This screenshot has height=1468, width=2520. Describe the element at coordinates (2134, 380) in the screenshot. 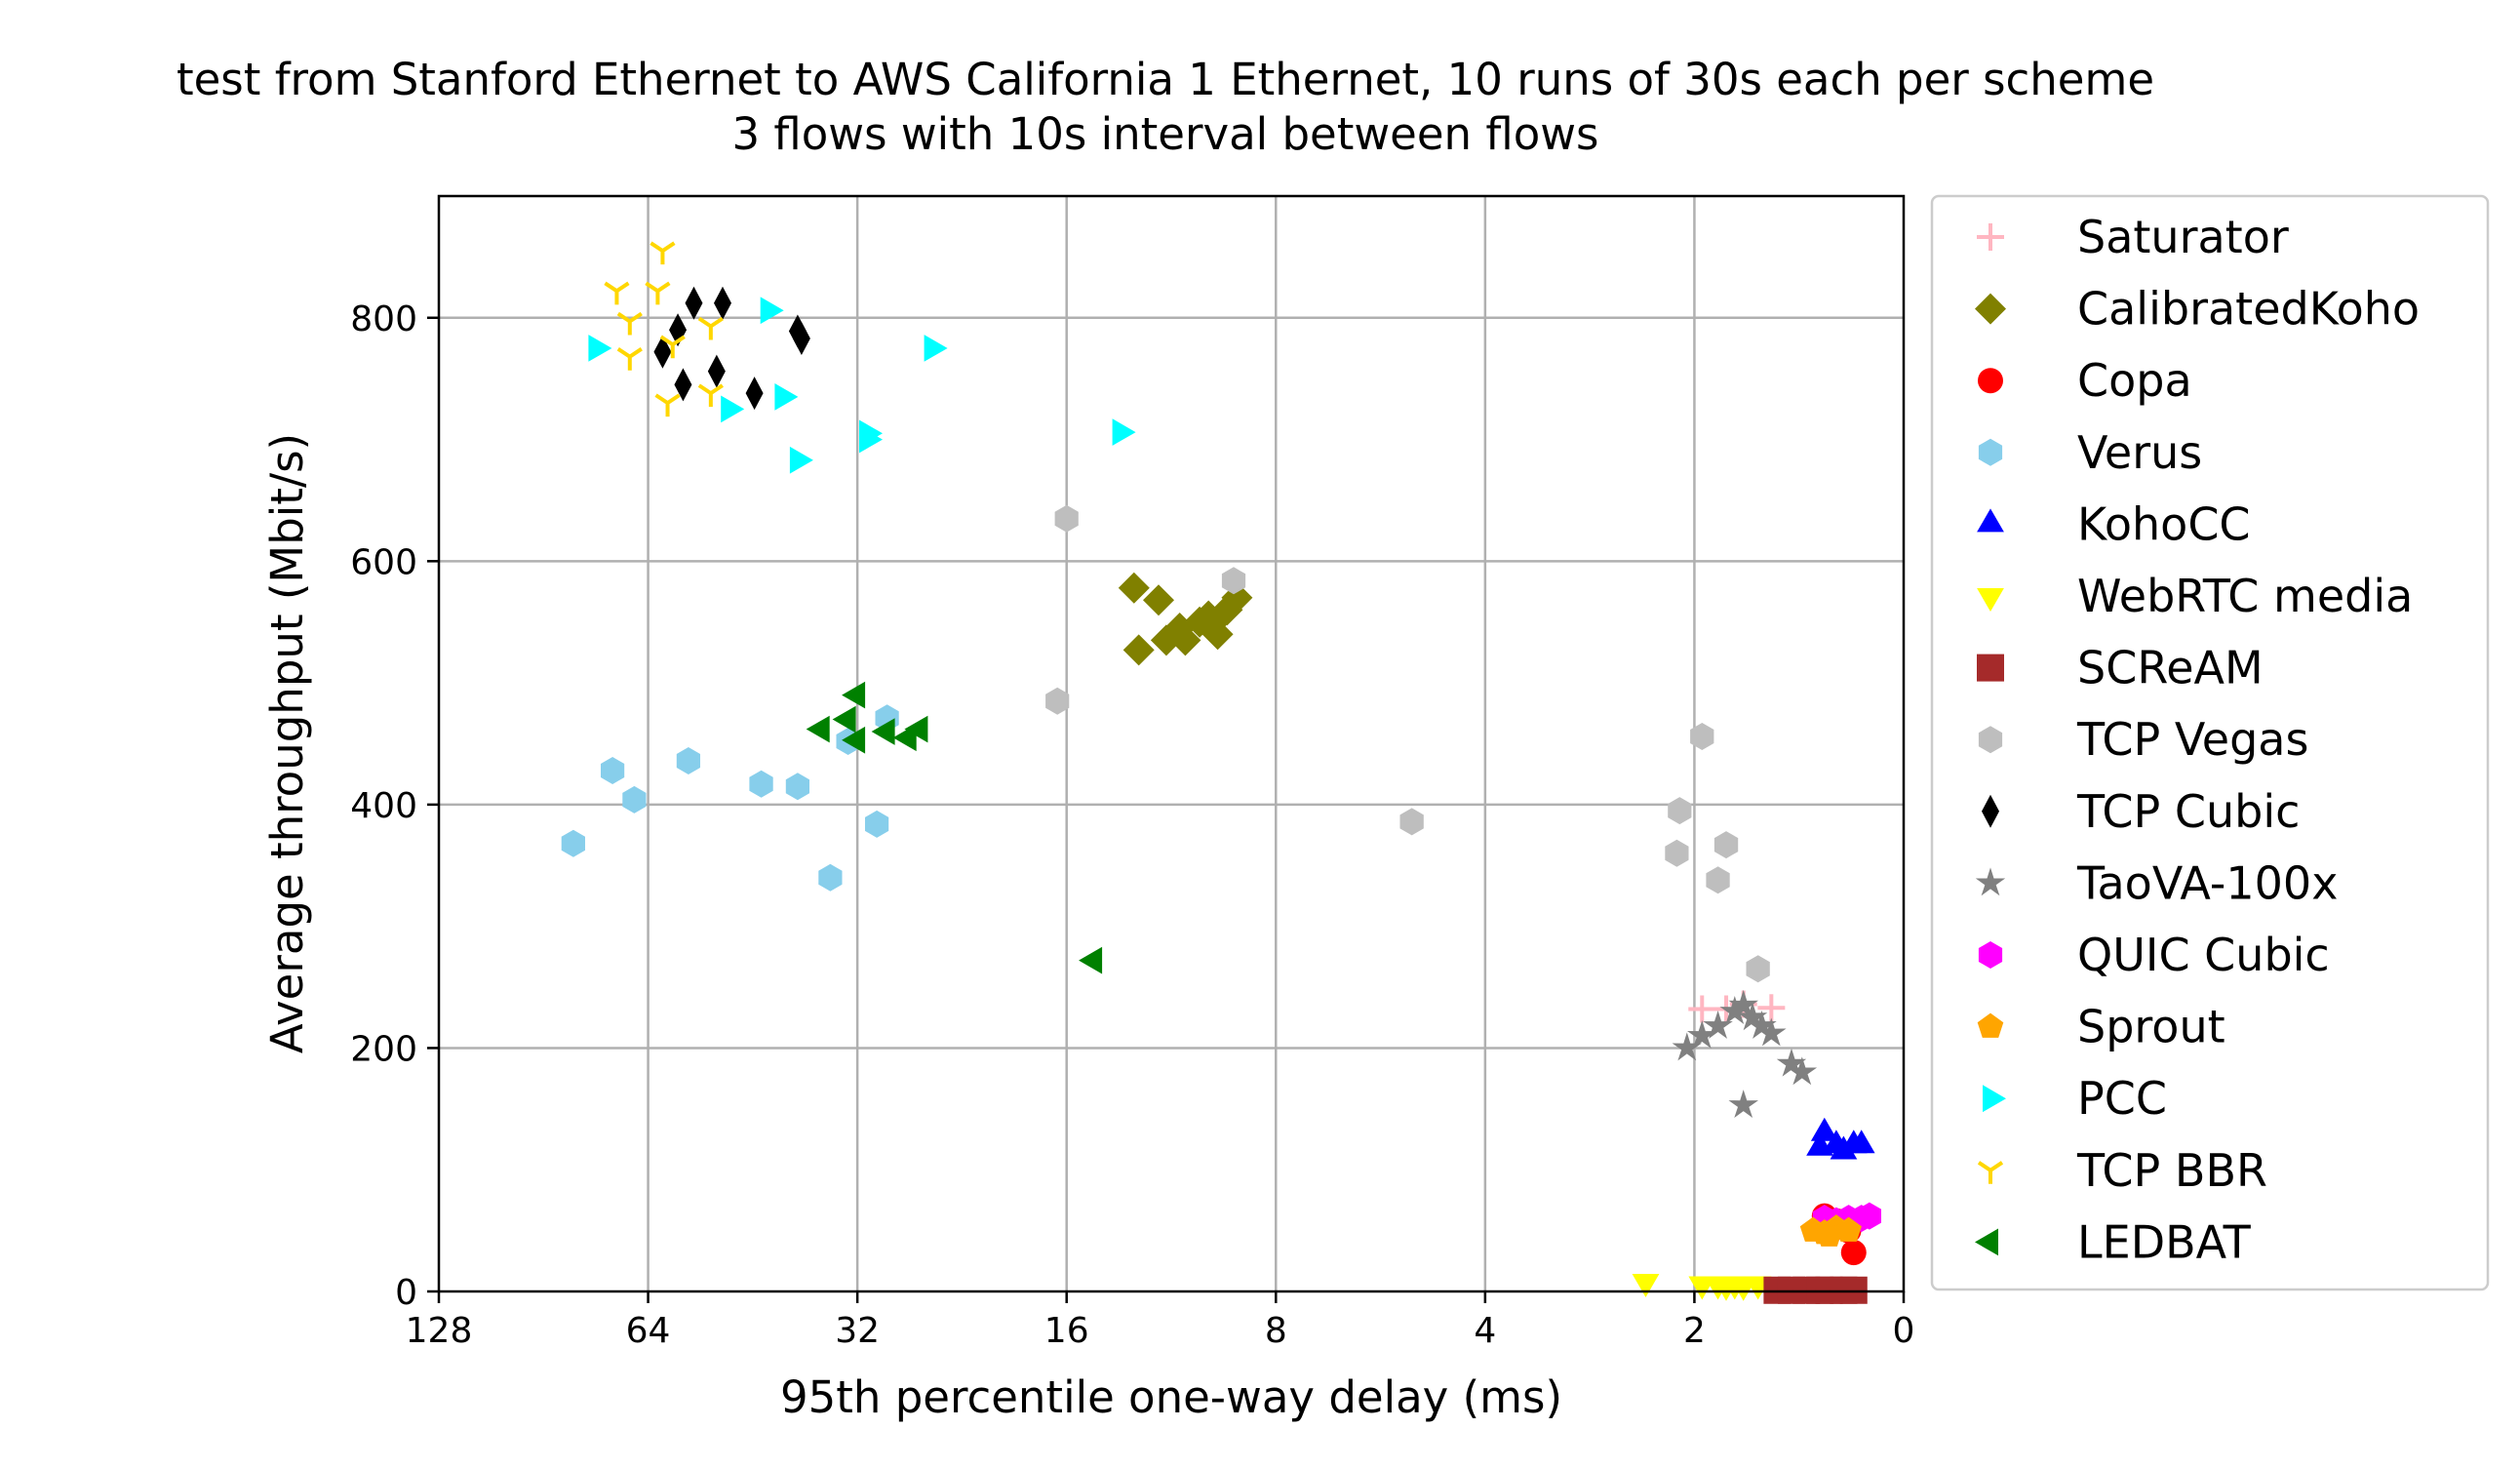

I see `legend-label: Copa` at that location.